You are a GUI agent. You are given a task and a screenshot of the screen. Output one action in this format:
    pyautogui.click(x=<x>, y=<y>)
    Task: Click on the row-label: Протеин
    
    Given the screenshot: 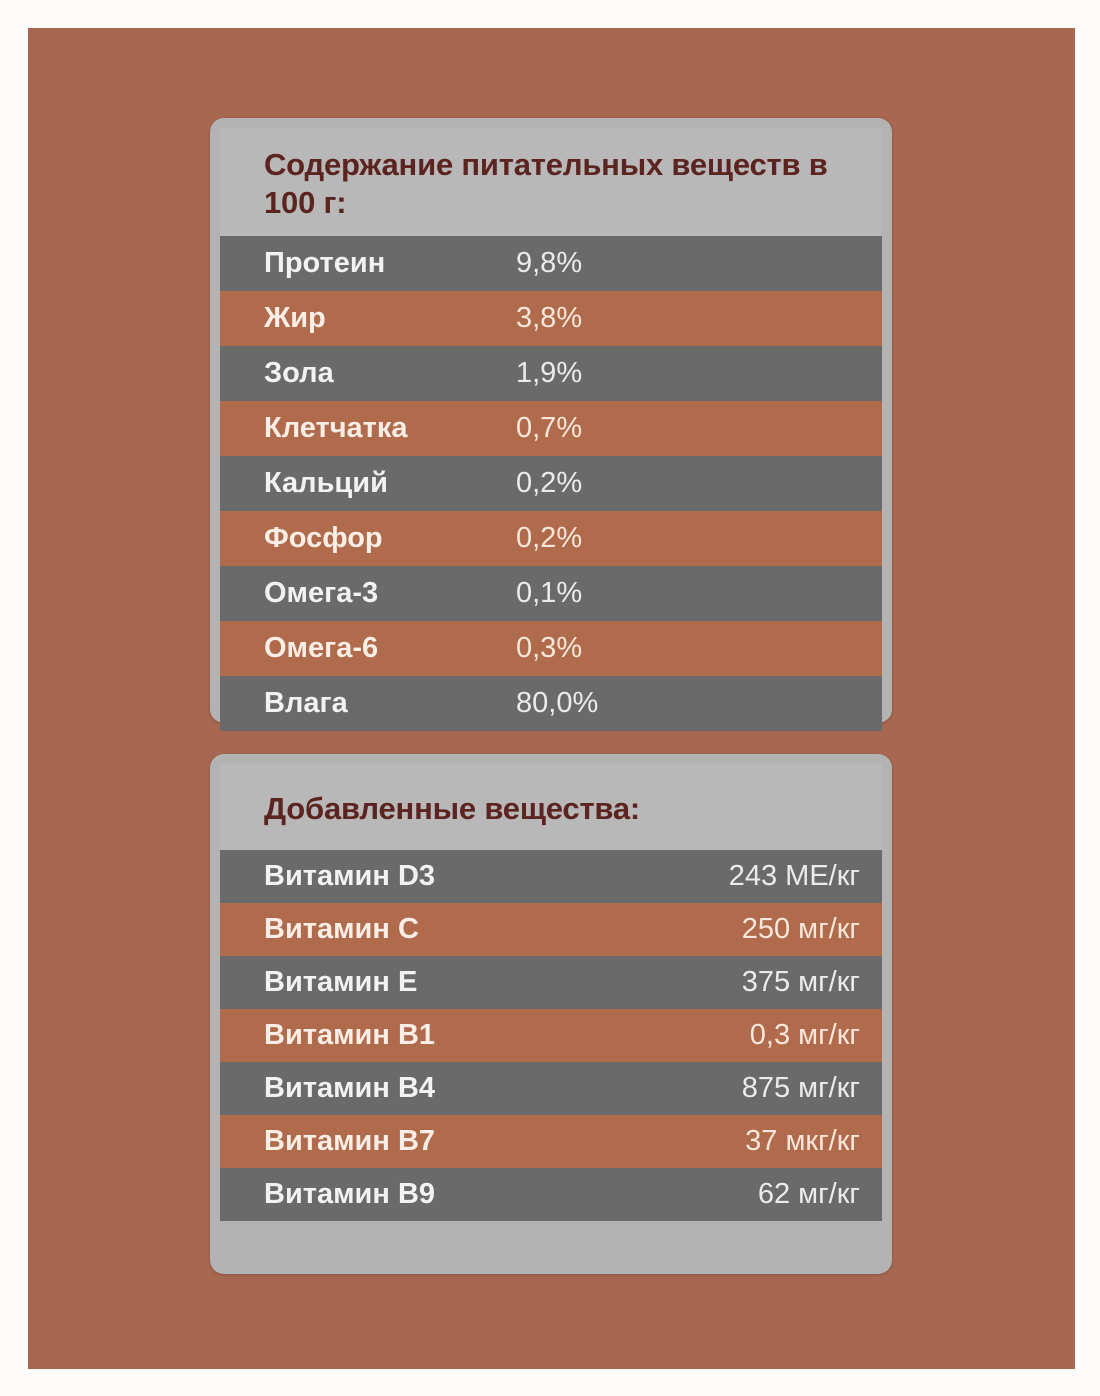 What is the action you would take?
    pyautogui.click(x=325, y=263)
    